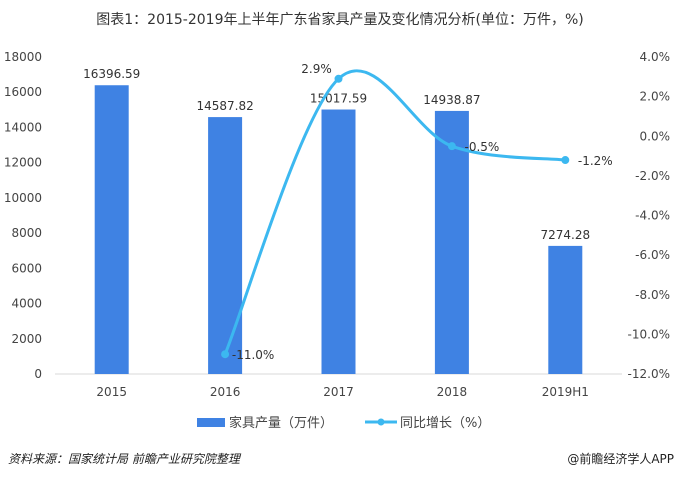 The image size is (680, 479). What do you see at coordinates (451, 100) in the screenshot?
I see `bar-data-label: 14938.87` at bounding box center [451, 100].